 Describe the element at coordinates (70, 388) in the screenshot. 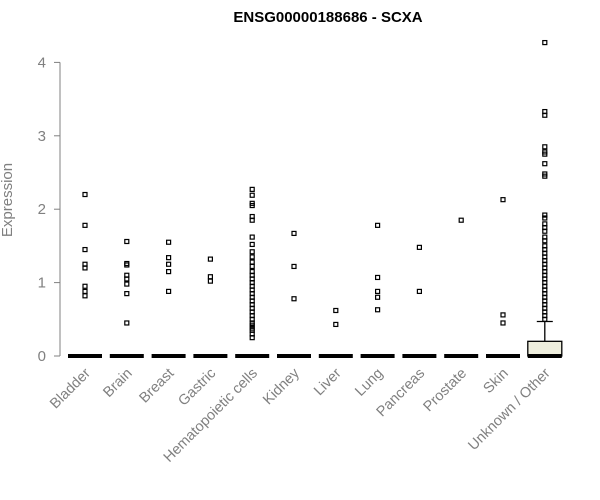

I see `x-tick-label: Bladder` at that location.